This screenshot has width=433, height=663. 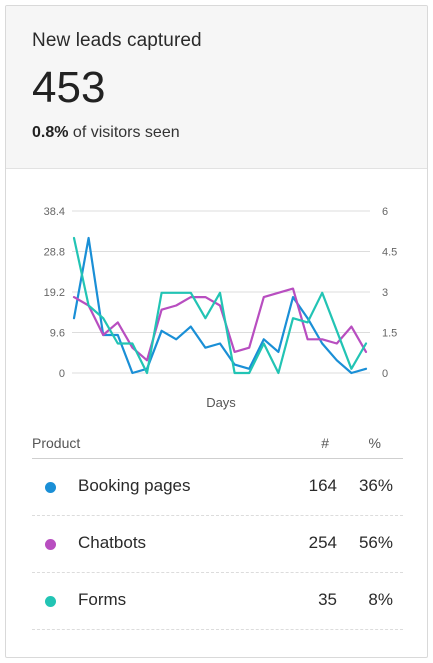 I want to click on table-row: Chatbots 254 56%, so click(x=217, y=544).